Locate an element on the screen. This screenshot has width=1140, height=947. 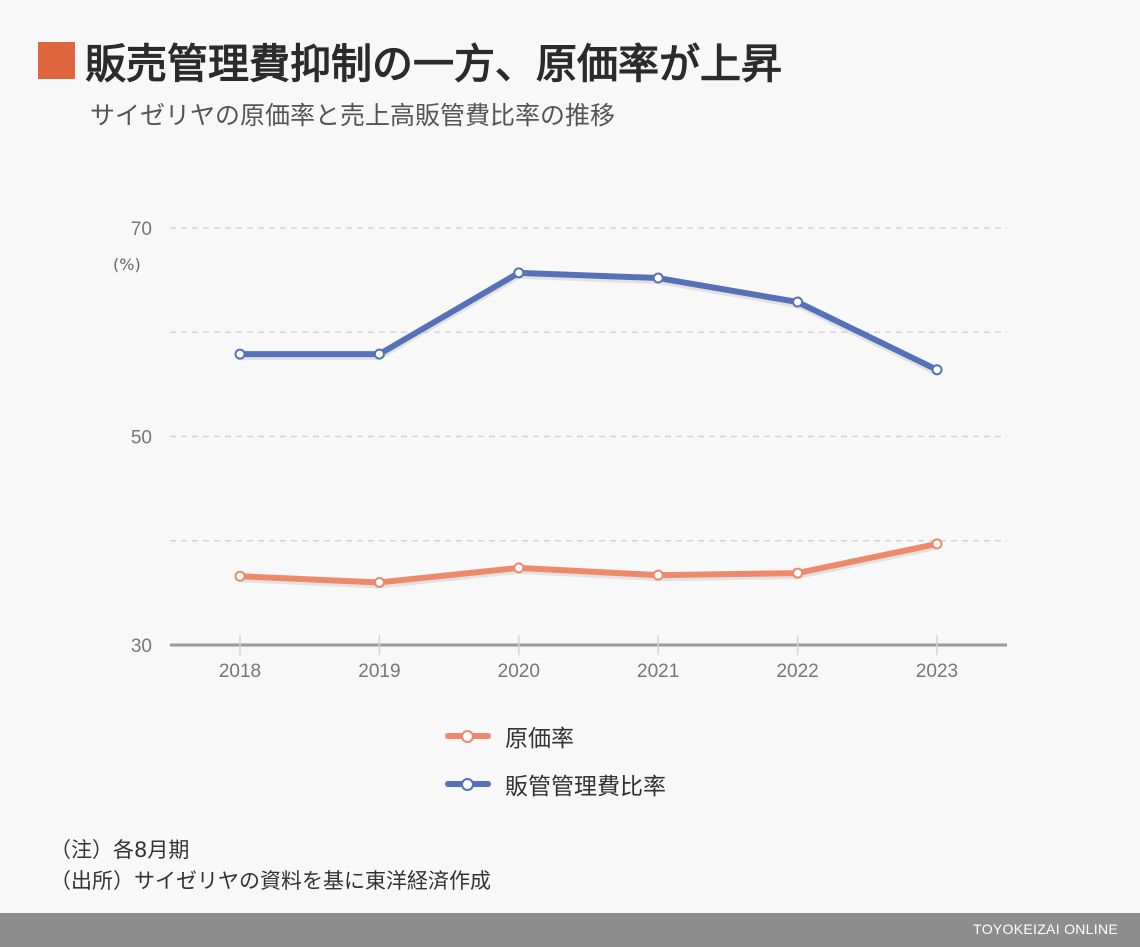
legend: 原価率 販管管理費比率 is located at coordinates (555, 760).